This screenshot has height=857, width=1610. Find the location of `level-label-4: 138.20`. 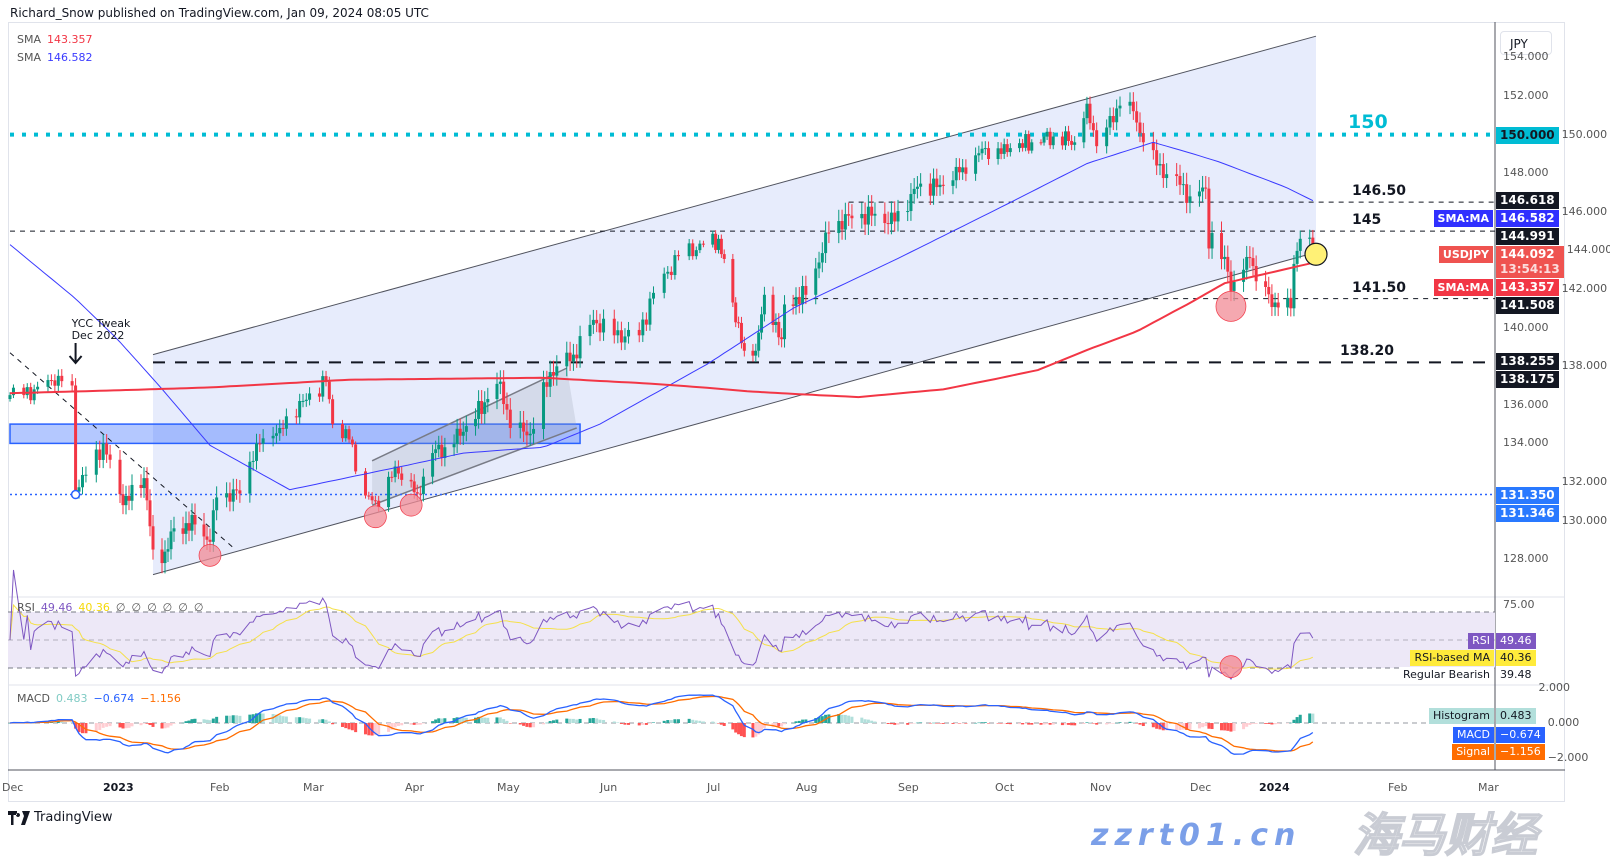

level-label-4: 138.20 is located at coordinates (1367, 351).